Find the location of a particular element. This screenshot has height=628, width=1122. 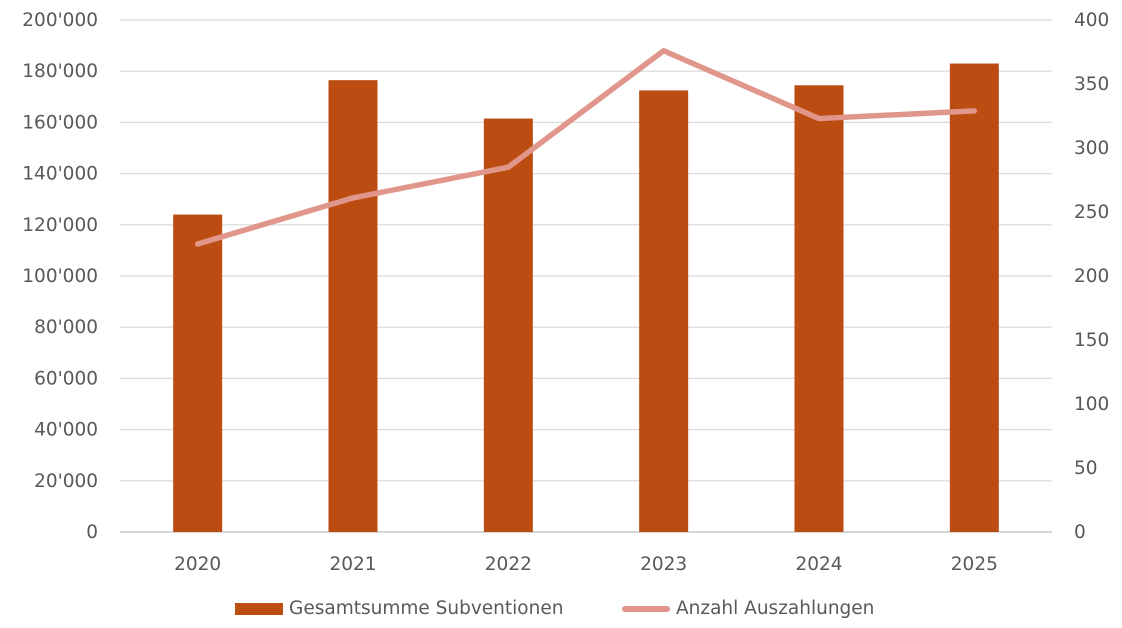

legend-item-line: Anzahl Auszahlungen is located at coordinates (748, 608).